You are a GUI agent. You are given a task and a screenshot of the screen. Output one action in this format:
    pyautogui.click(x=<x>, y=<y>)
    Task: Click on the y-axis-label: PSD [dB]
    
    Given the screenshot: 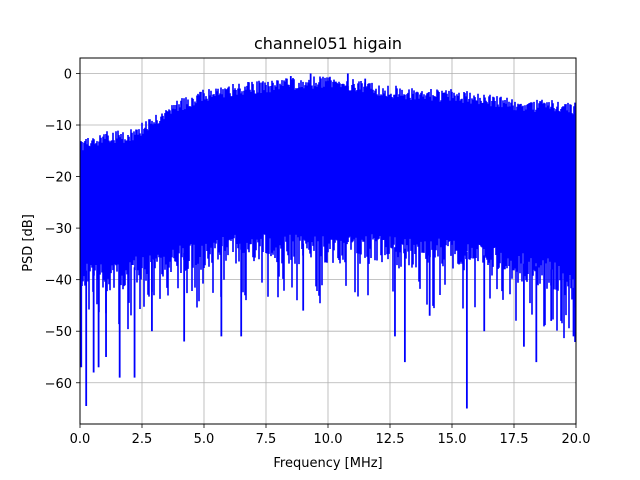 What is the action you would take?
    pyautogui.click(x=28, y=243)
    